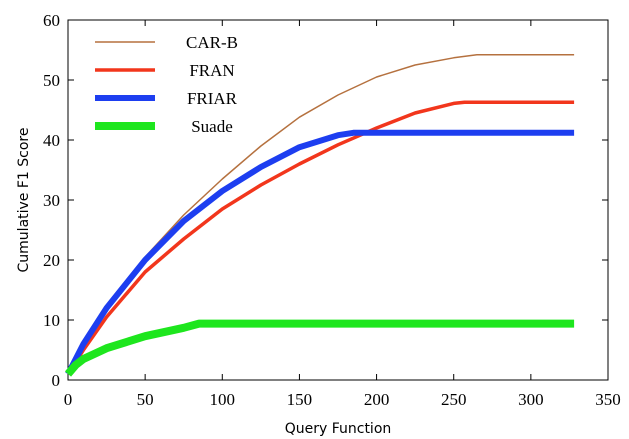  I want to click on x-tick-label: 100, so click(223, 399).